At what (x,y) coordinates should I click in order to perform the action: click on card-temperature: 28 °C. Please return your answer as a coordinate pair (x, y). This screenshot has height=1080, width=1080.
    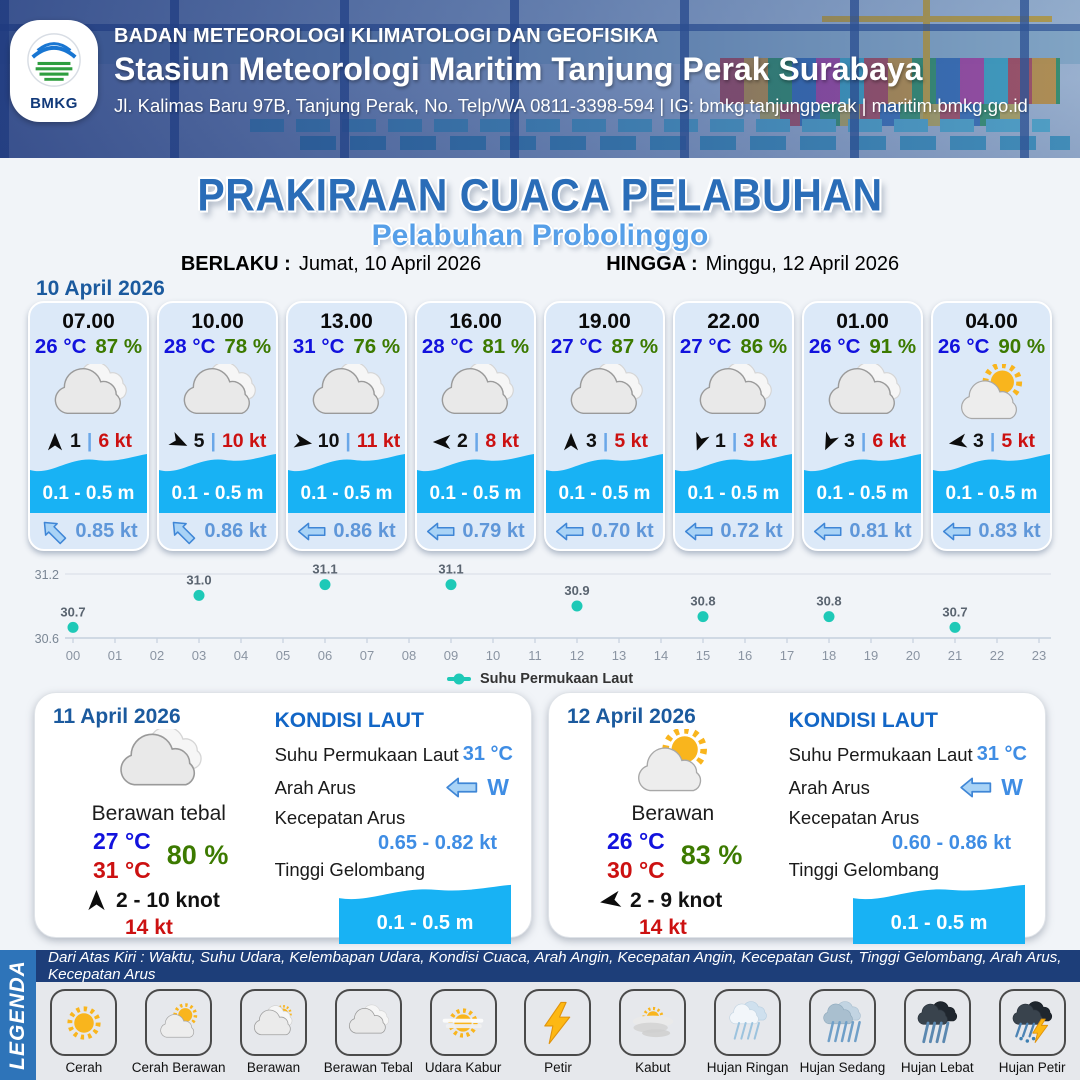
    Looking at the image, I should click on (189, 346).